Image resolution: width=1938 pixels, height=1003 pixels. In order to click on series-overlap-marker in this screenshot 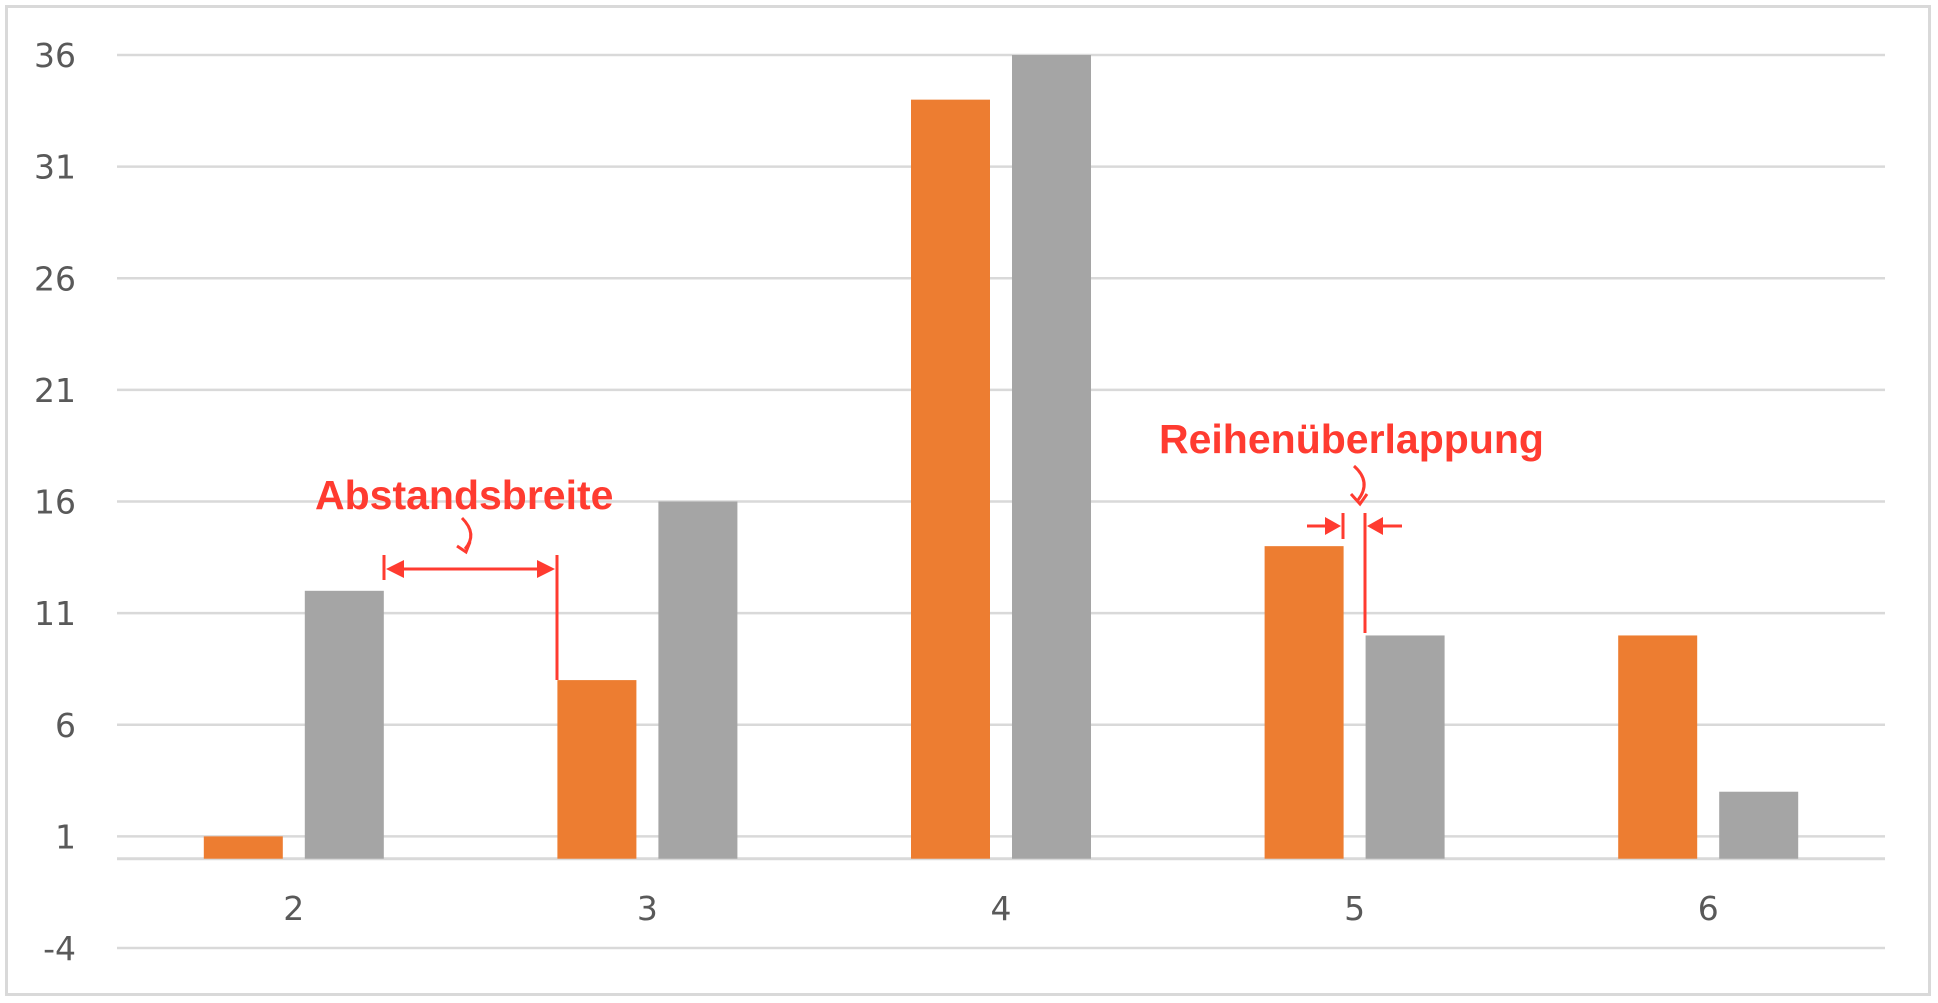, I will do `click(1354, 548)`.